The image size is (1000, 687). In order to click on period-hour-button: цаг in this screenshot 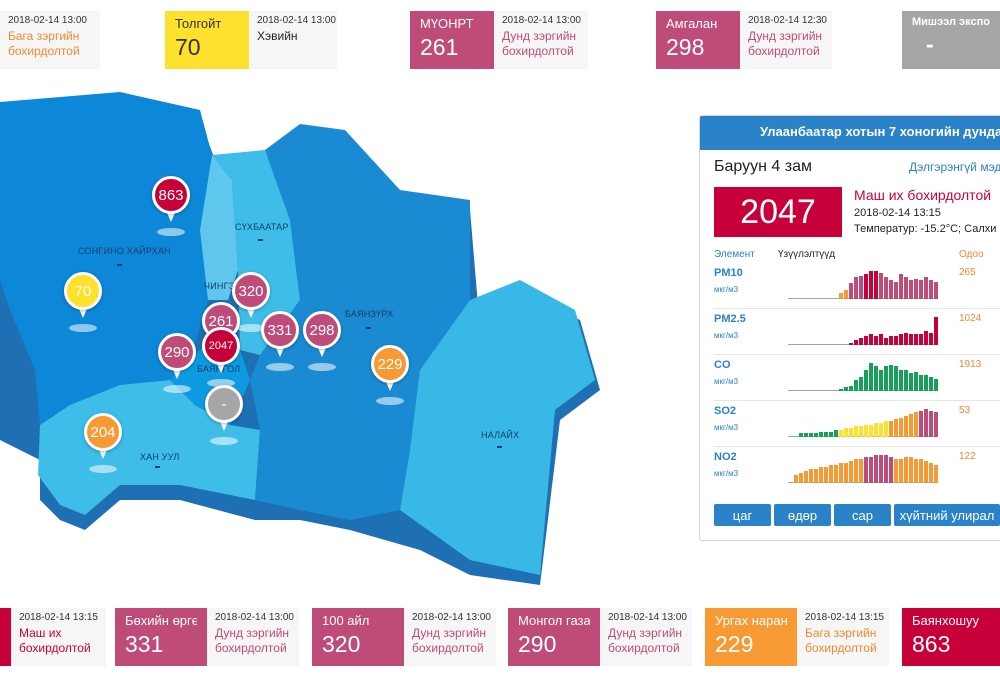, I will do `click(742, 515)`.